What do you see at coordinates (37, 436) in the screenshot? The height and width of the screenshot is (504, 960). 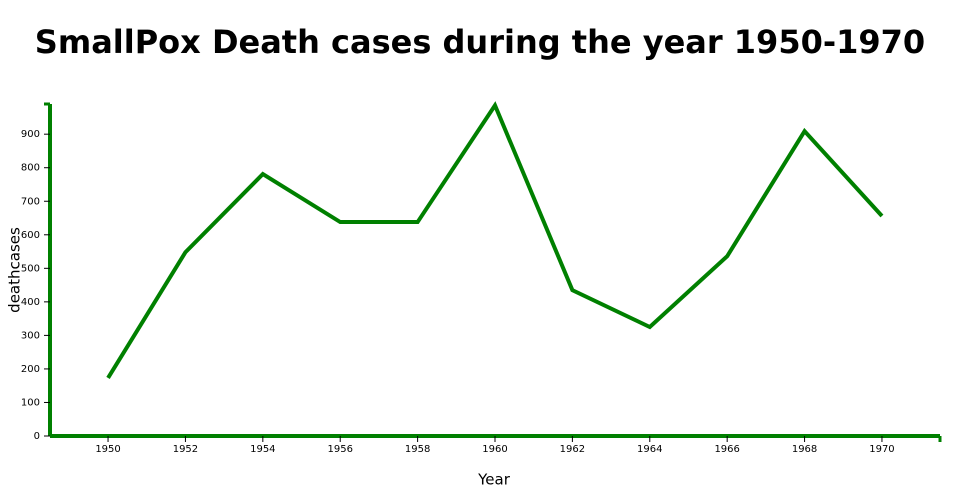 I see `y-tick-label: 0` at bounding box center [37, 436].